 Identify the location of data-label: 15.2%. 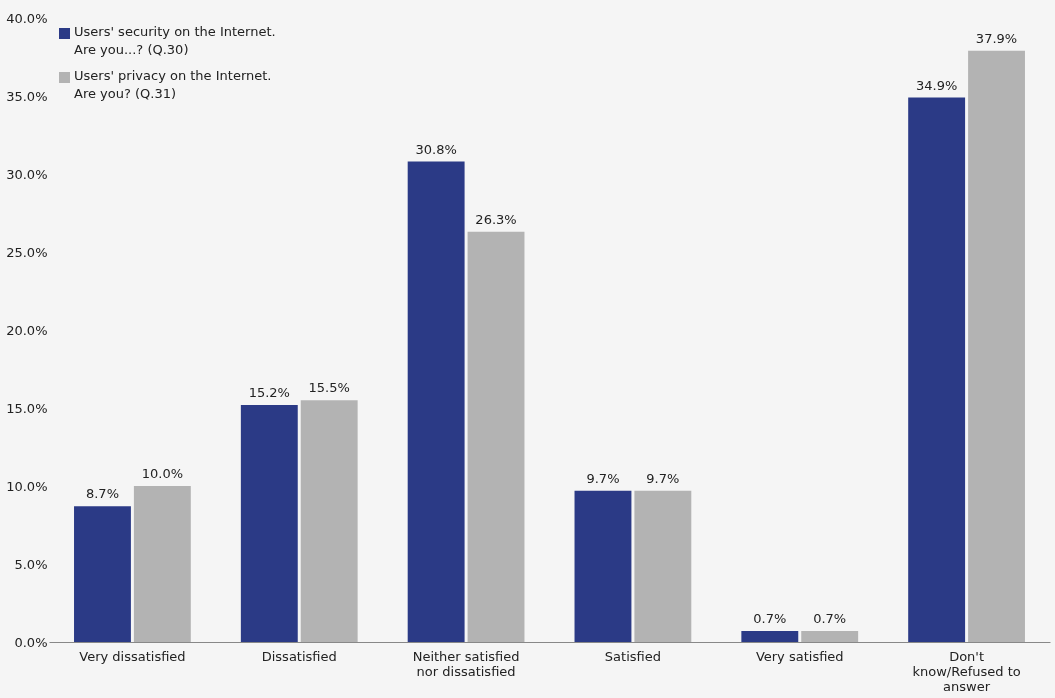
(269, 392).